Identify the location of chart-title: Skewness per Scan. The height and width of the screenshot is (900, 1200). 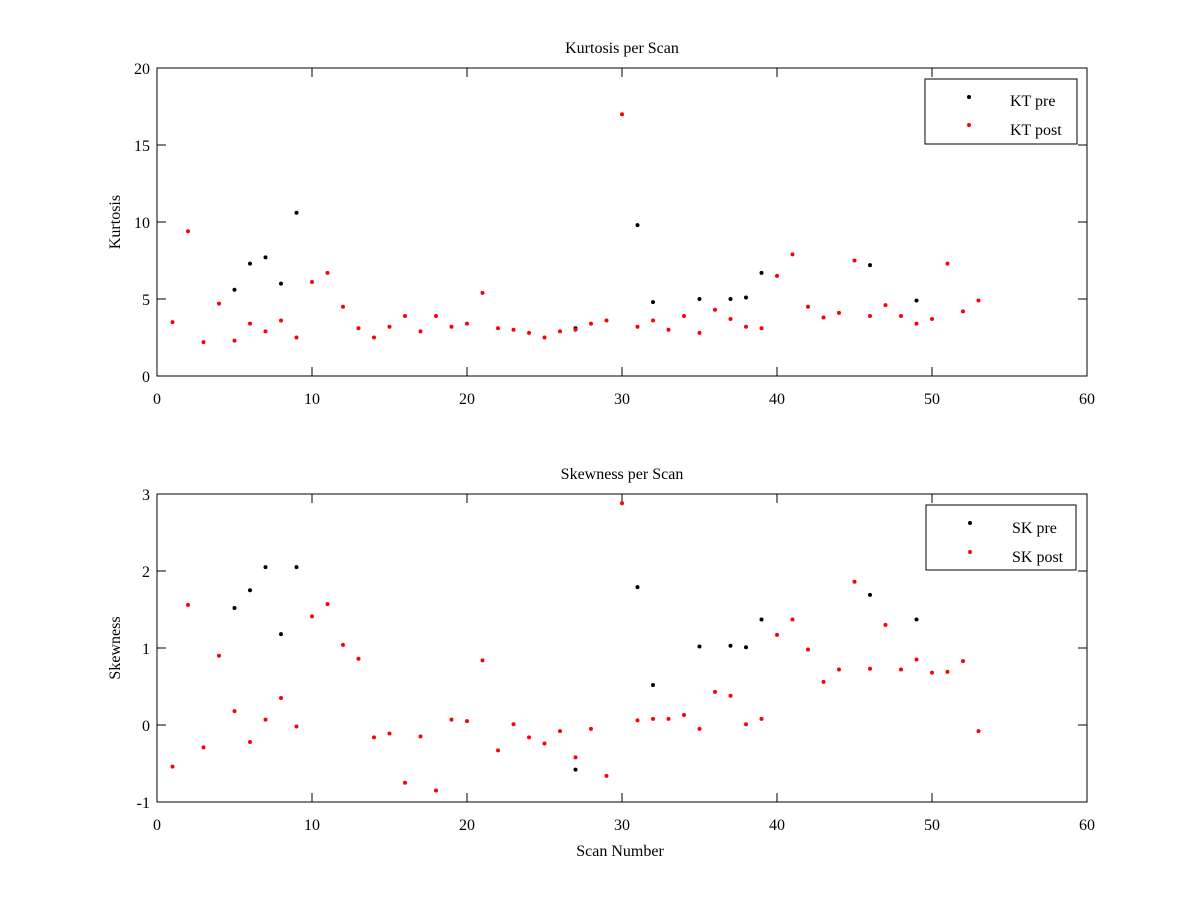
(622, 474).